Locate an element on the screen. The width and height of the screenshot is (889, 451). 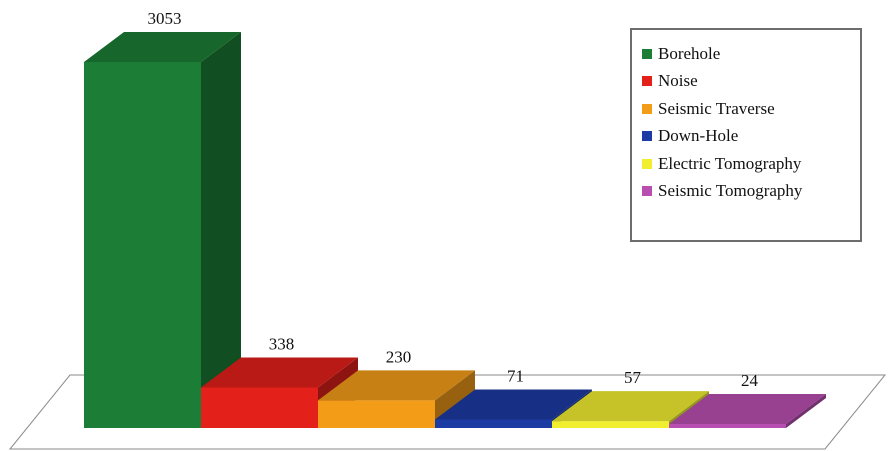
legend-item-electric-tomography: Electric Tomography is located at coordinates (751, 164).